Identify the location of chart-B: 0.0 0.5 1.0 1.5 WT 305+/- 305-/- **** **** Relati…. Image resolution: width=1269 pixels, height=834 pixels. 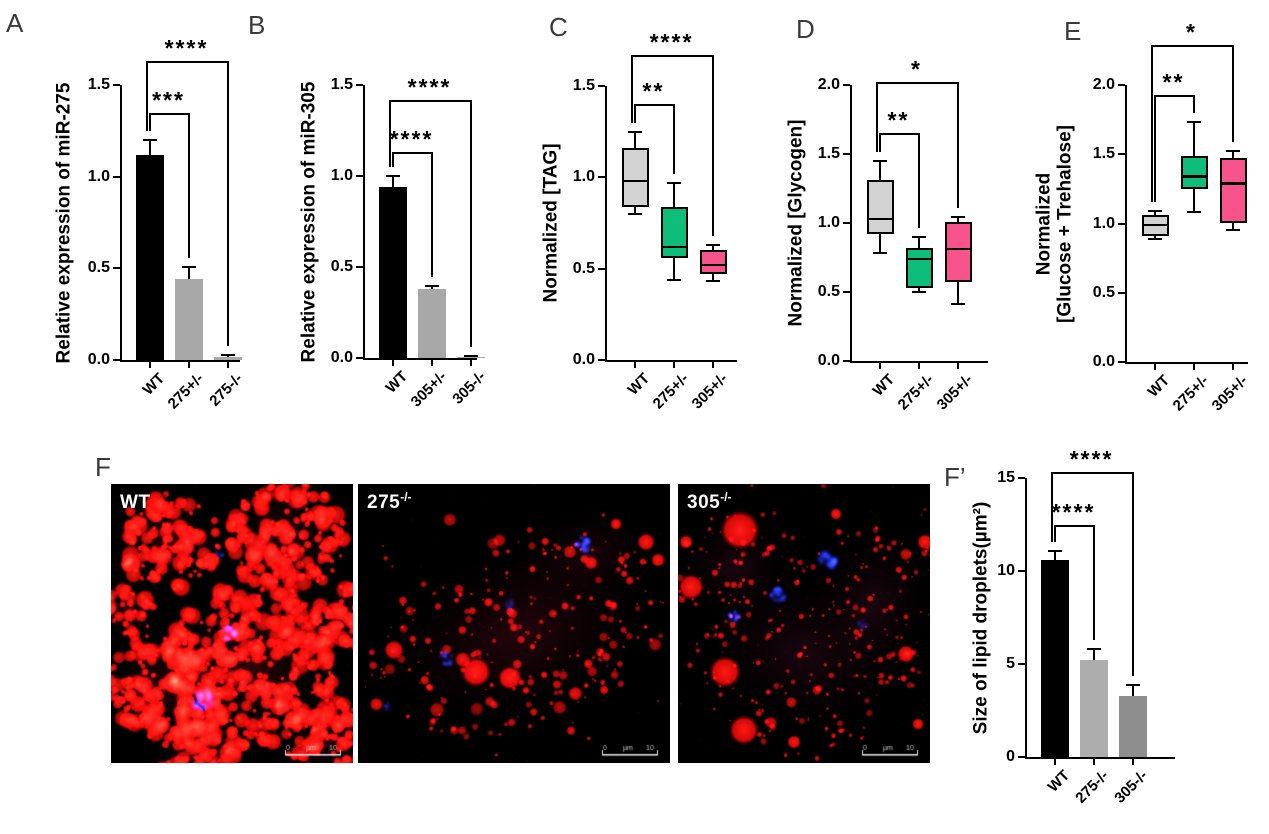
(393, 242).